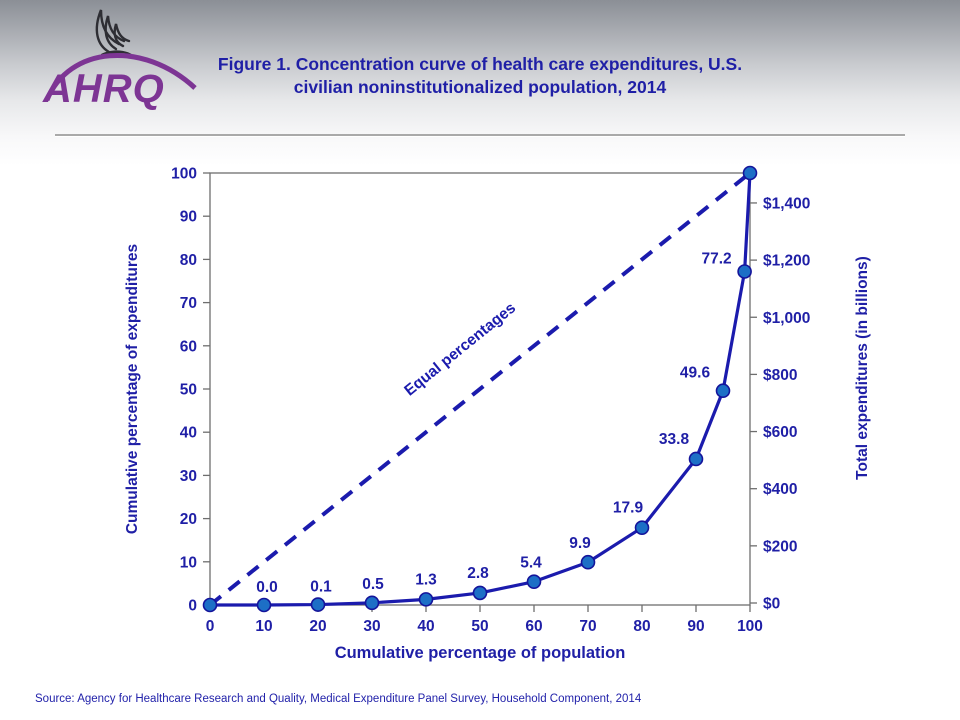 The image size is (960, 720). Describe the element at coordinates (786, 261) in the screenshot. I see `right-axis-tick-label: $1,200` at that location.